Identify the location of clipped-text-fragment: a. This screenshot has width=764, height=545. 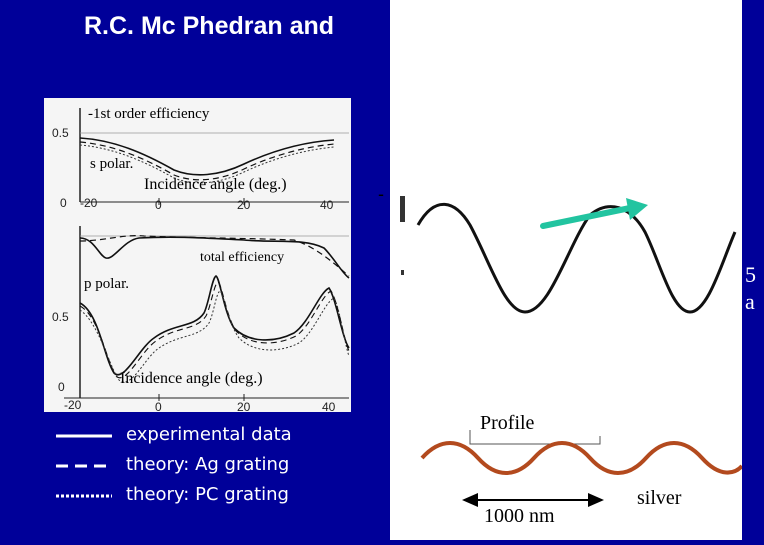
(750, 301).